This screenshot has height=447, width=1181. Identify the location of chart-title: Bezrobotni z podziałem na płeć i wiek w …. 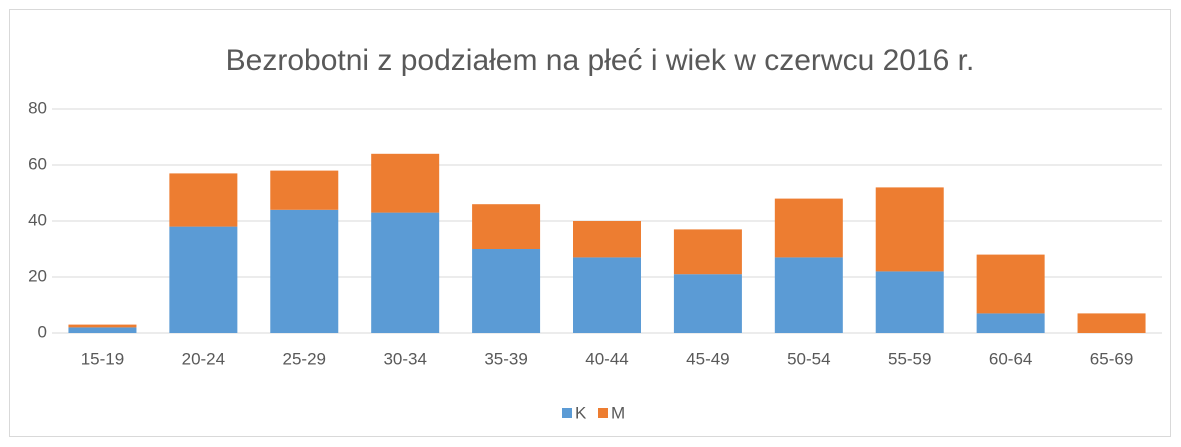
(600, 60).